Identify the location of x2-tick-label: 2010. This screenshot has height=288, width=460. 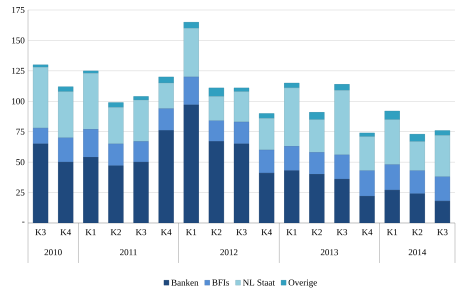
(53, 252).